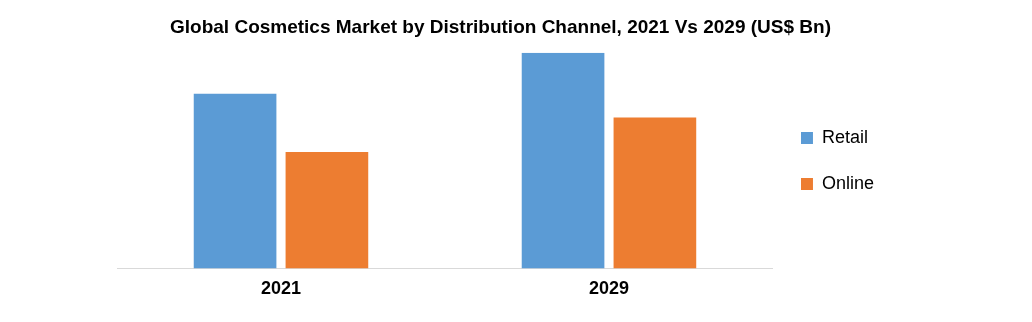 The height and width of the screenshot is (322, 1032). I want to click on x-tick-label: 2021, so click(281, 288).